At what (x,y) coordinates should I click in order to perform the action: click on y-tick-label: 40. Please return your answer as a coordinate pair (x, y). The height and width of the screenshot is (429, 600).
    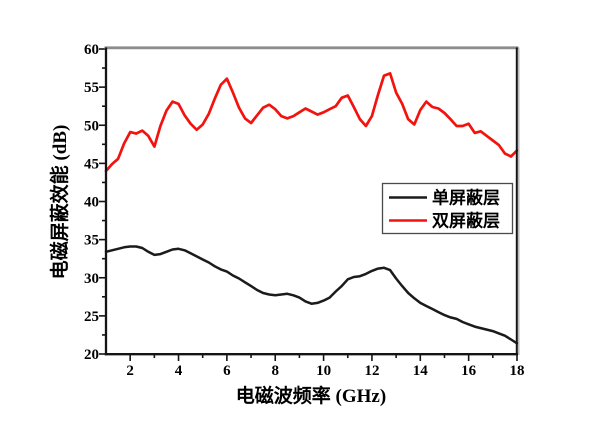
    Looking at the image, I should click on (91, 203).